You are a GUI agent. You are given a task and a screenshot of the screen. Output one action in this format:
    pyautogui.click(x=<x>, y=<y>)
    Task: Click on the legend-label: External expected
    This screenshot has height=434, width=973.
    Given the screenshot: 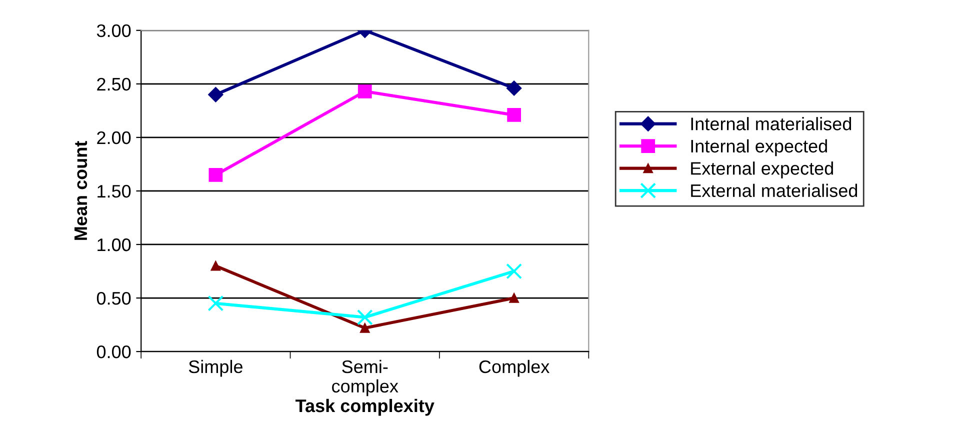 What is the action you would take?
    pyautogui.click(x=762, y=170)
    